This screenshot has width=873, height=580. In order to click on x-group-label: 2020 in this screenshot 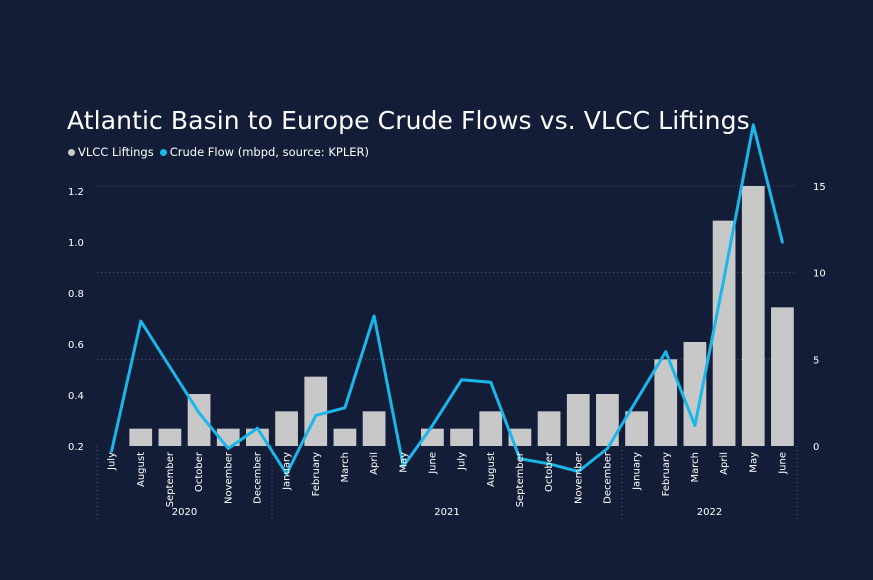, I will do `click(184, 512)`.